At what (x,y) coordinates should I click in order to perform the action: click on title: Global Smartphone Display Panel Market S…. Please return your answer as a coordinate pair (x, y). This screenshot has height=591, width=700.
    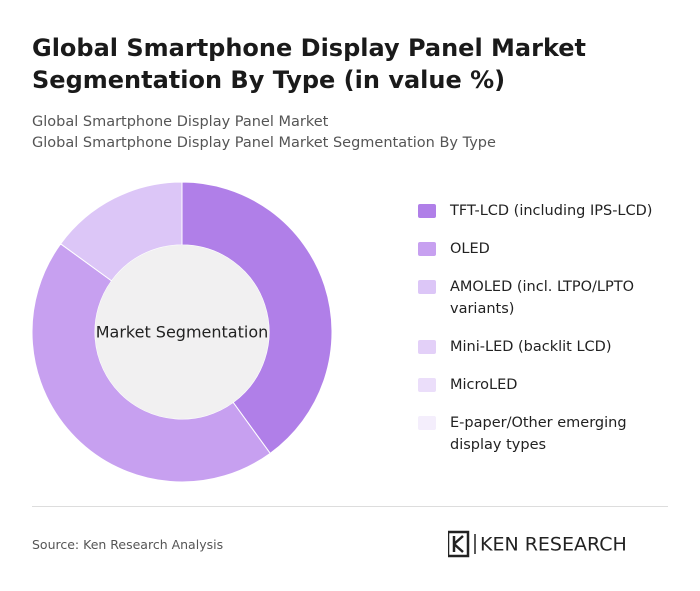
    Looking at the image, I should click on (309, 64).